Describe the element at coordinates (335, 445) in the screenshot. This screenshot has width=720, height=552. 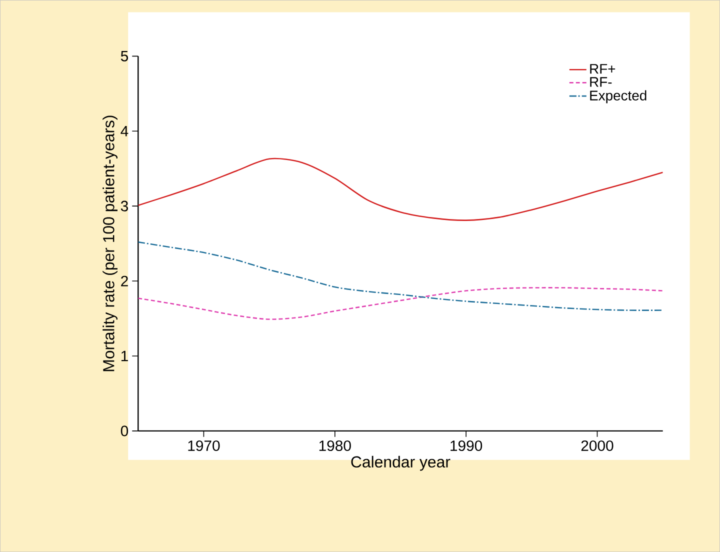
I see `x-tick-label: 1980` at that location.